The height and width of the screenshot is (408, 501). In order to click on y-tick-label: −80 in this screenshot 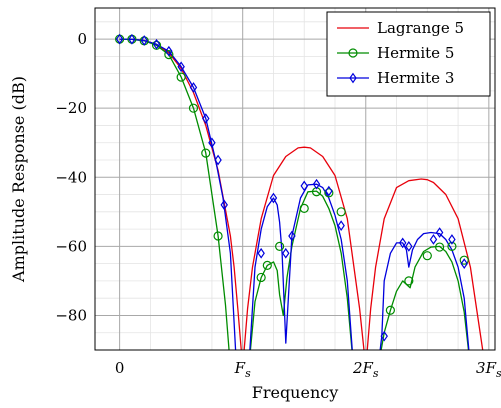, I will do `click(71, 315)`.